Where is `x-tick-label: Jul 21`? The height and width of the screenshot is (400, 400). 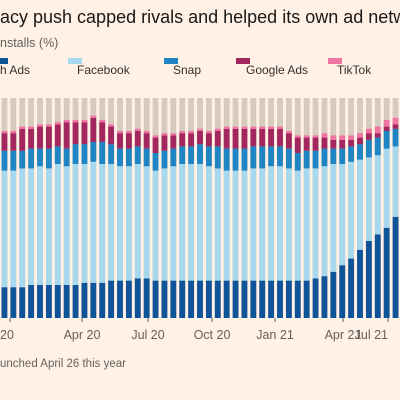 x-tick-label: Jul 21 is located at coordinates (371, 335).